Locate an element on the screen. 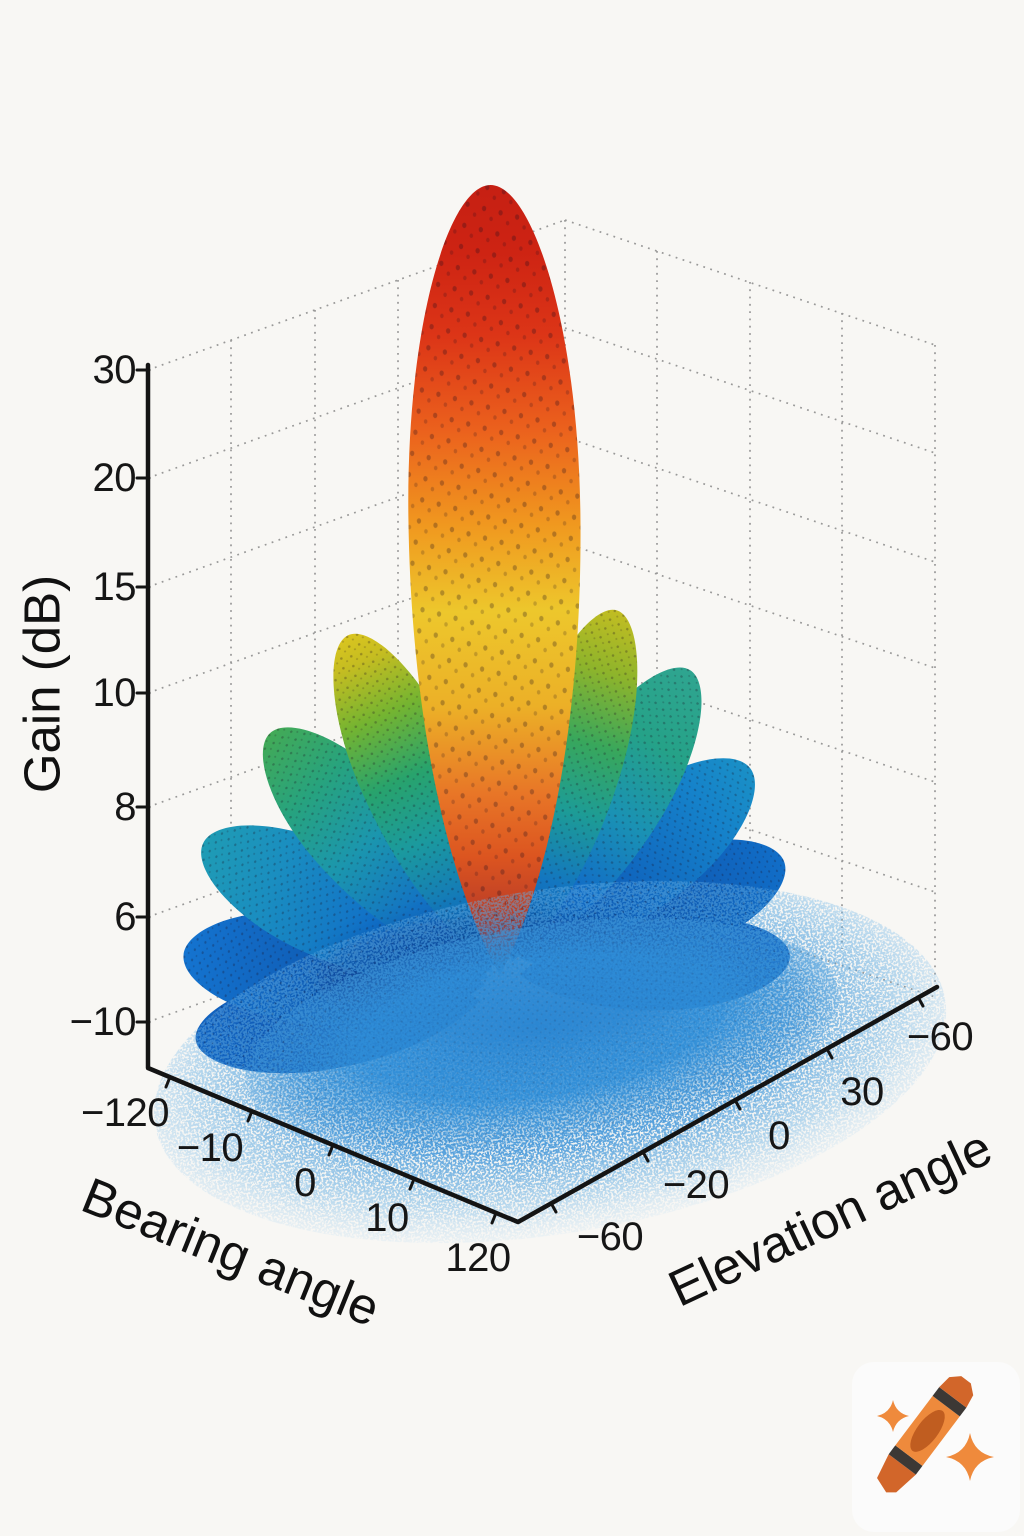 The image size is (1024, 1536). y-tick-neg20: −20 is located at coordinates (696, 1185).